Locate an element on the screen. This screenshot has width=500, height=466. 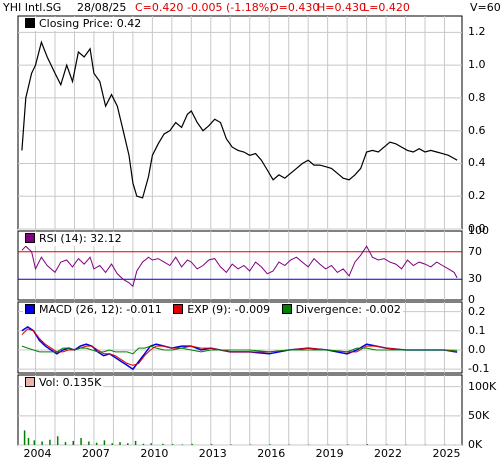
rsi-legend-text: RSI (14): 32.12 is located at coordinates (80, 238).